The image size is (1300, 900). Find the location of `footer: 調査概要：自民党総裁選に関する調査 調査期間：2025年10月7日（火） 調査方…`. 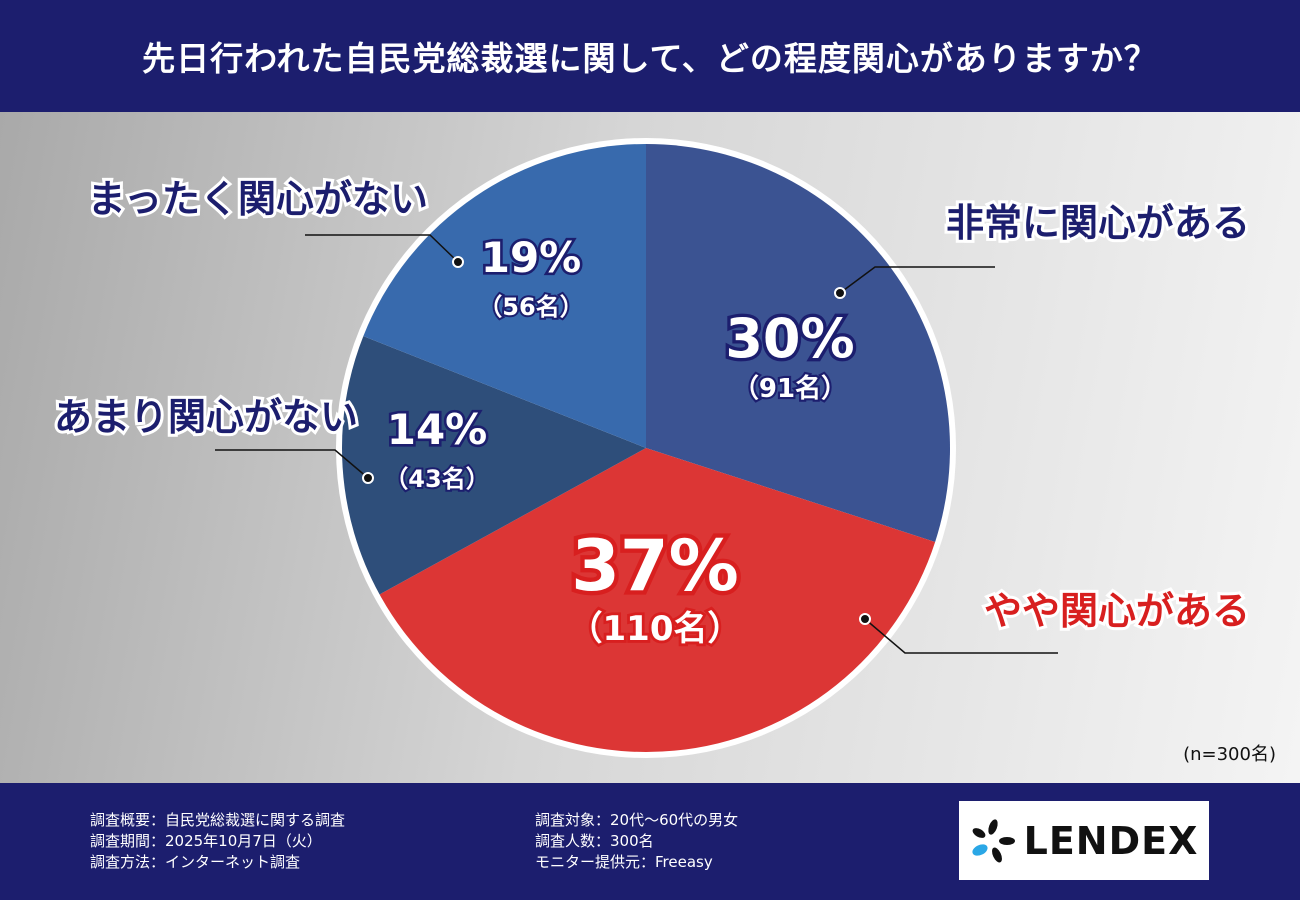

footer: 調査概要：自民党総裁選に関する調査 調査期間：2025年10月7日（火） 調査方… is located at coordinates (650, 841).